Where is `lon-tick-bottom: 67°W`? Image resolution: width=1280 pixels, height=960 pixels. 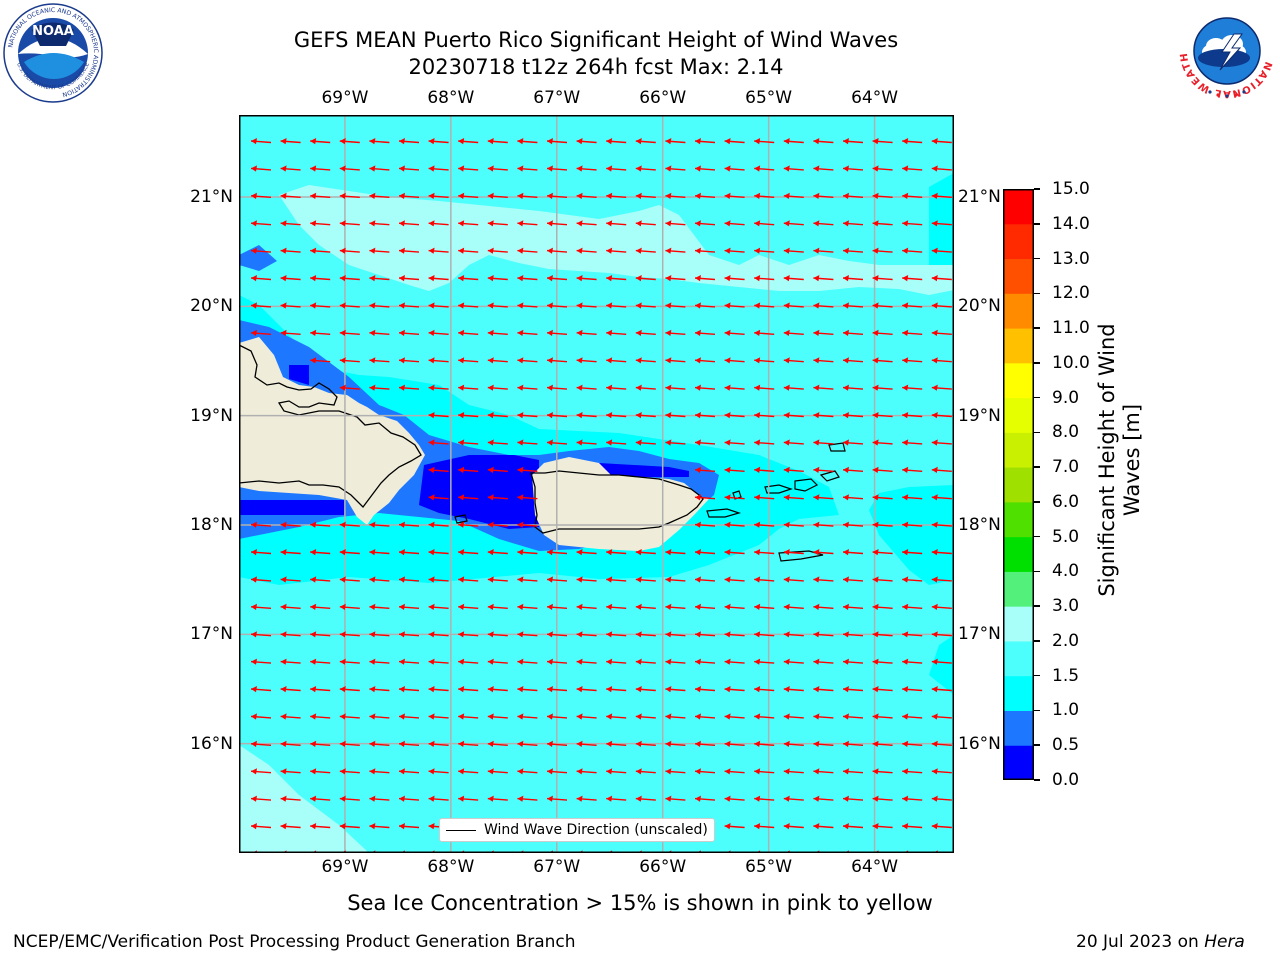 lon-tick-bottom: 67°W is located at coordinates (557, 867).